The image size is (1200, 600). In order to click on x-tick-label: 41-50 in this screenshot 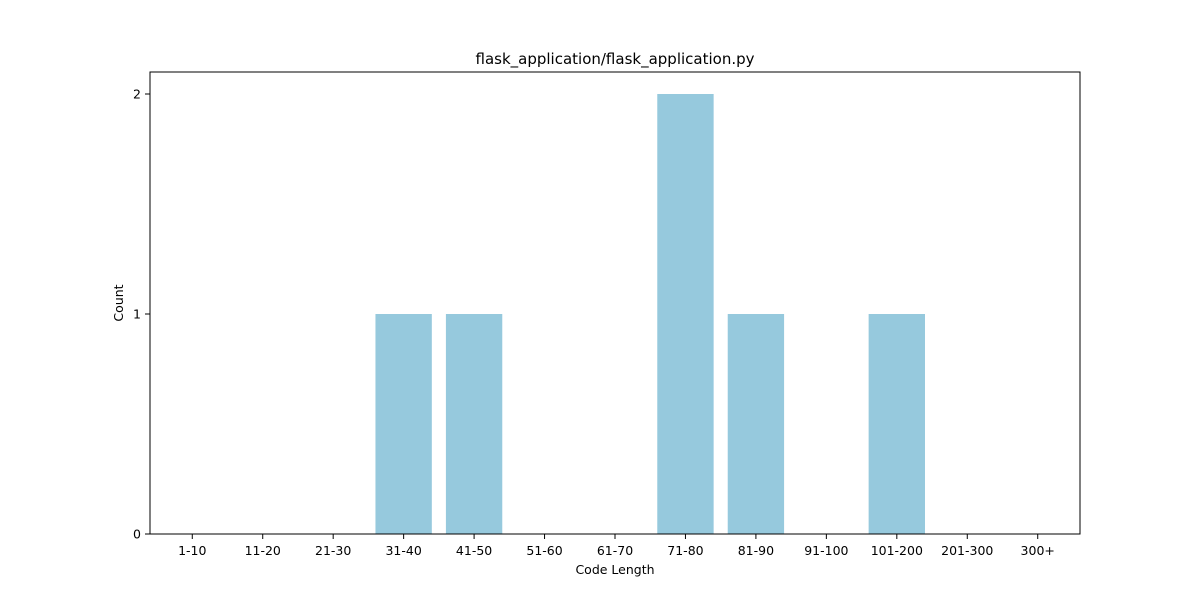, I will do `click(474, 550)`.